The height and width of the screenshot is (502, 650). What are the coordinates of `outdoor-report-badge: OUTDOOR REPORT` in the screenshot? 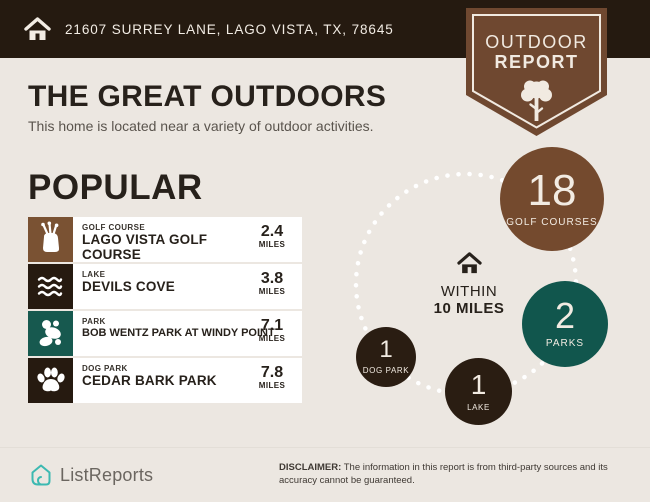 It's located at (536, 72).